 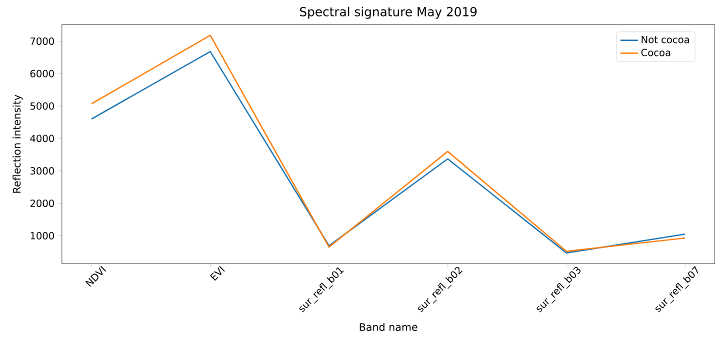 What do you see at coordinates (665, 40) in the screenshot?
I see `legend-label: Not cocoa` at bounding box center [665, 40].